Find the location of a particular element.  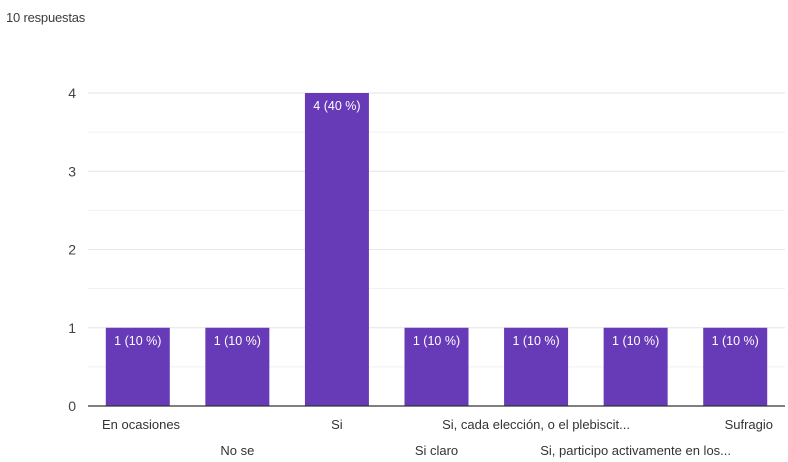

response-count: 10 respuestas is located at coordinates (46, 17).